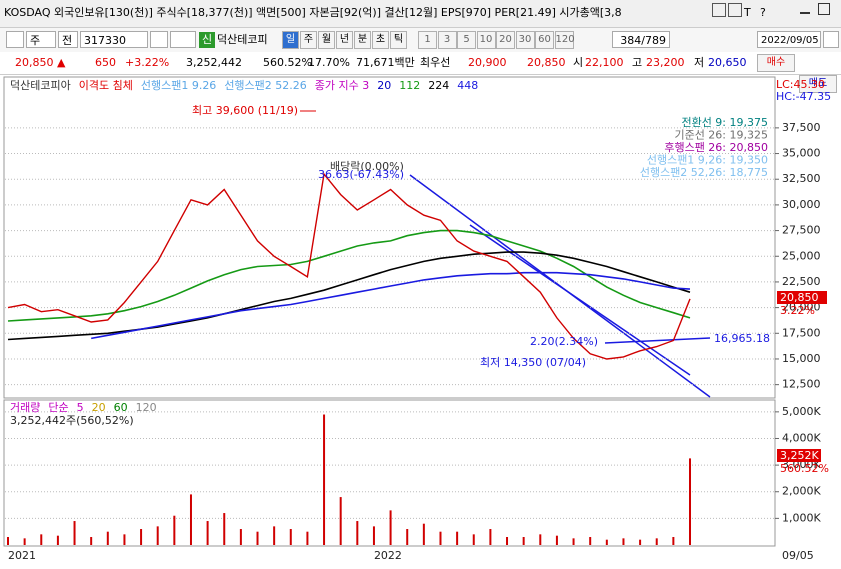 The width and height of the screenshot is (841, 569). Describe the element at coordinates (183, 39) in the screenshot. I see `sound-icon` at that location.